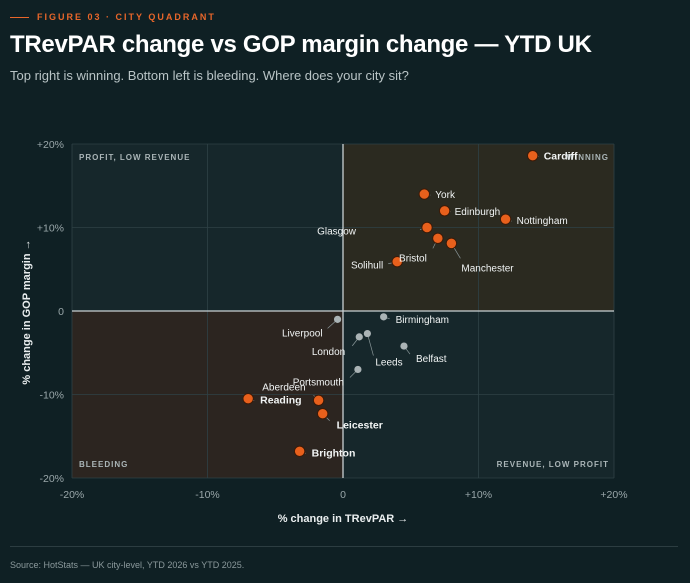 The image size is (690, 583). Describe the element at coordinates (424, 194) in the screenshot. I see `point-york` at that location.